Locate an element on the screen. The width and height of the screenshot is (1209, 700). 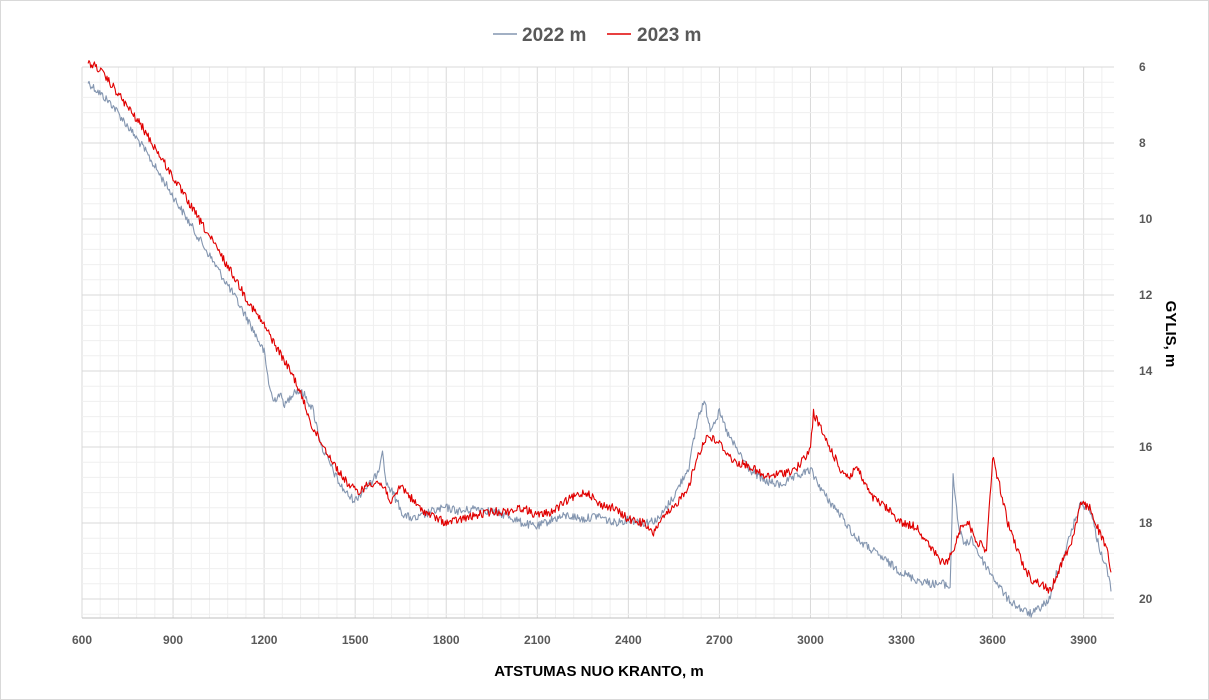
x-tick-label: 2400 is located at coordinates (628, 640).